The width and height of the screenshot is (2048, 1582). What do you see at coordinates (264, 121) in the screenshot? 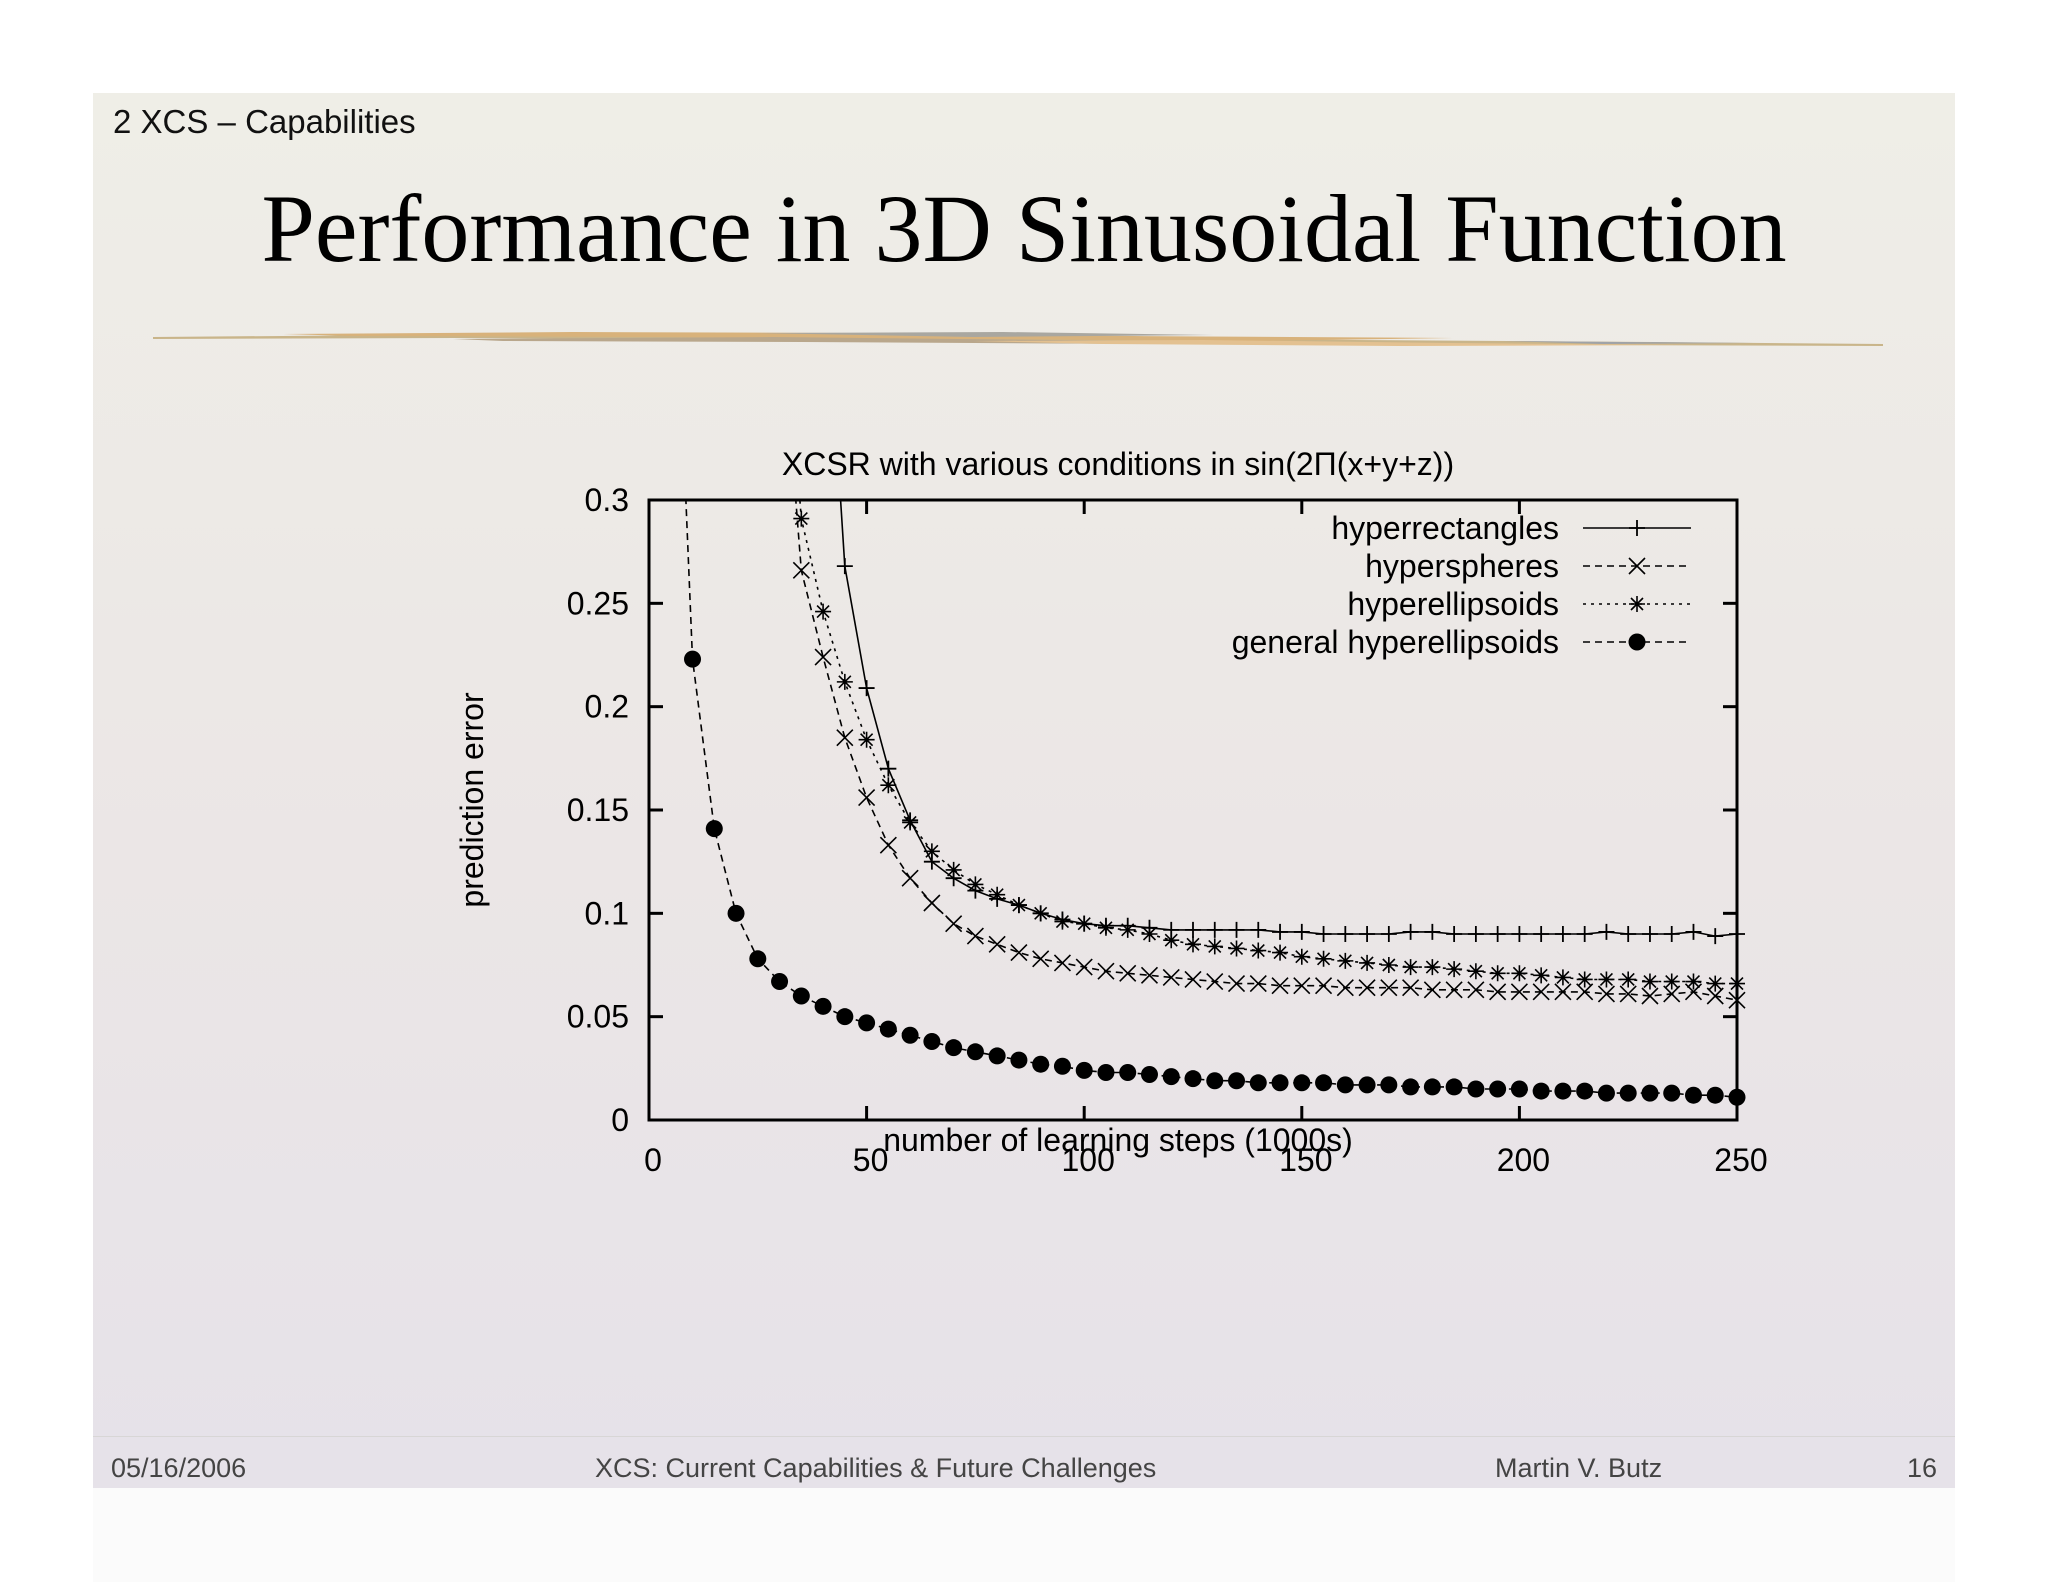
I see `section-label: 2 XCS – Capabilities` at bounding box center [264, 121].